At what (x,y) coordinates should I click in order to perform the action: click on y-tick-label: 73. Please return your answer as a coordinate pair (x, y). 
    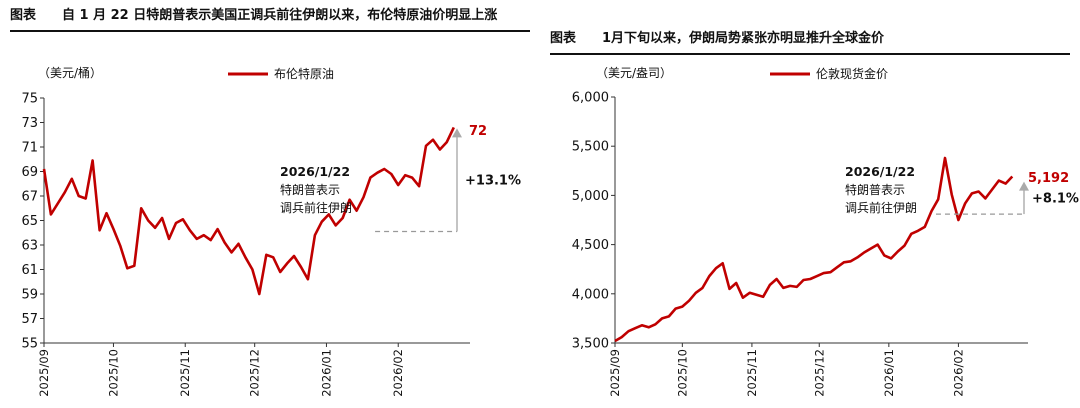
    Looking at the image, I should click on (29, 123).